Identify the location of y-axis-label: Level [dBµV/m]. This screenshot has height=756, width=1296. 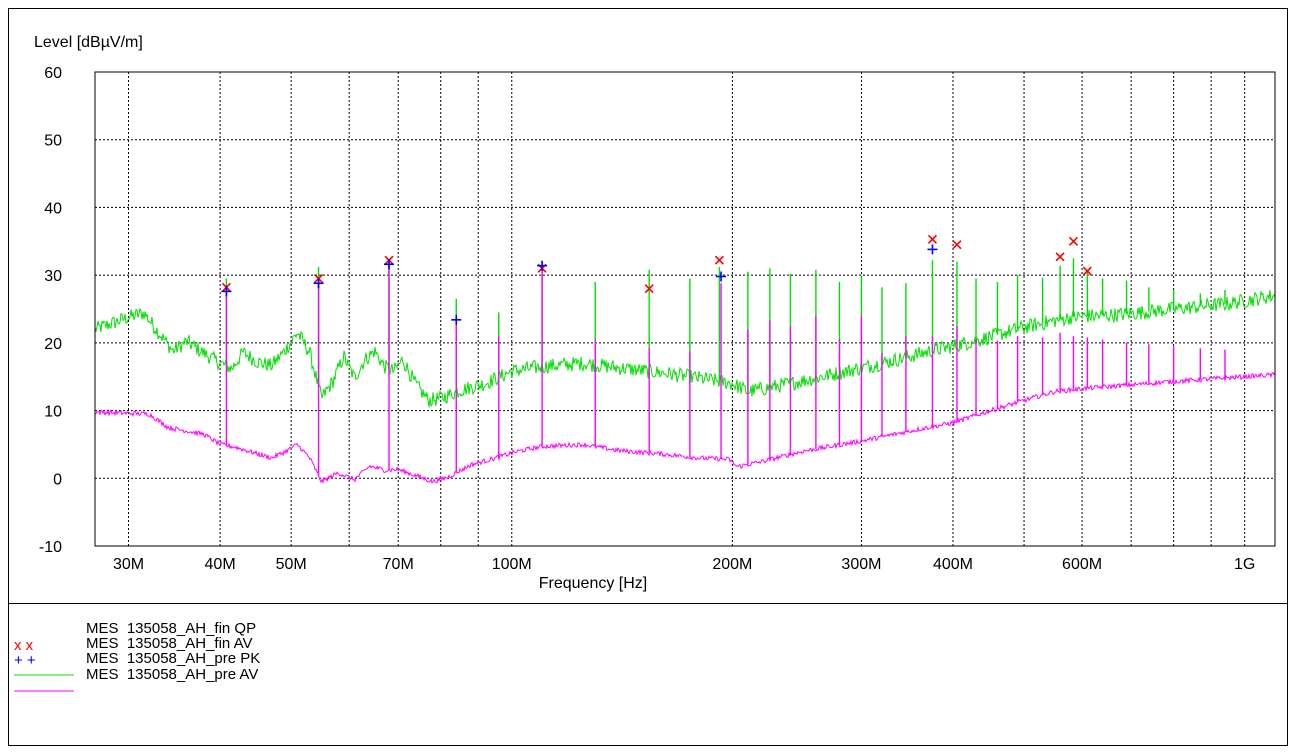
(88, 42).